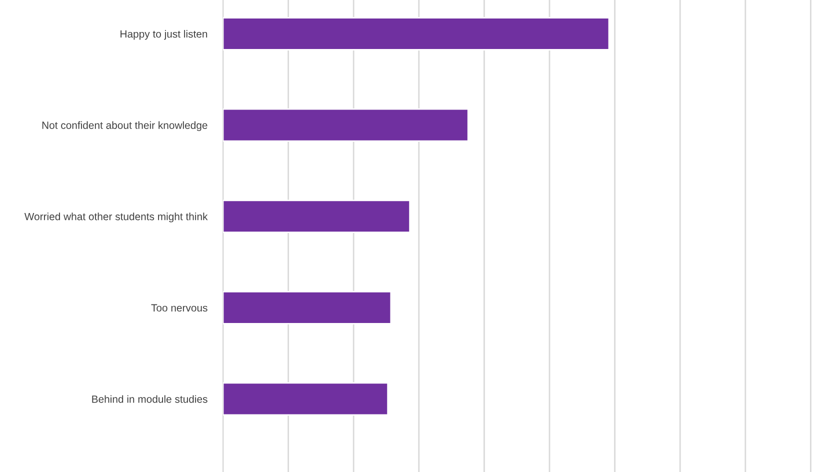  What do you see at coordinates (116, 217) in the screenshot?
I see `y-tick-label: Worried what other students might think` at bounding box center [116, 217].